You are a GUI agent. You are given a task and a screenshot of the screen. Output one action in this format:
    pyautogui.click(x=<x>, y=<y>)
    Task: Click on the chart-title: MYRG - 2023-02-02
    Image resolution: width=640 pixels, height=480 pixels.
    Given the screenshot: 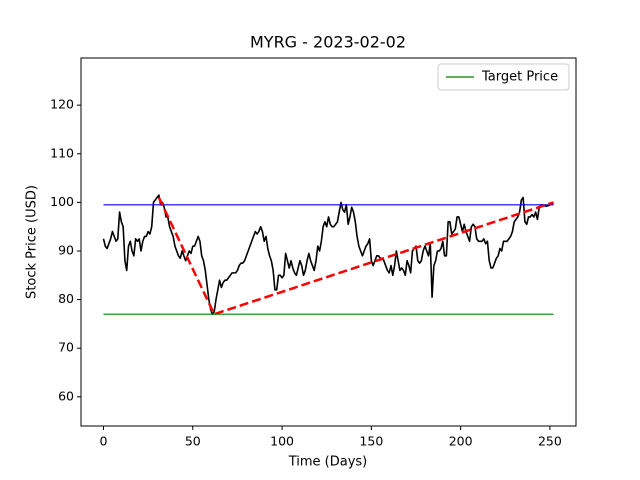 What is the action you would take?
    pyautogui.click(x=328, y=42)
    